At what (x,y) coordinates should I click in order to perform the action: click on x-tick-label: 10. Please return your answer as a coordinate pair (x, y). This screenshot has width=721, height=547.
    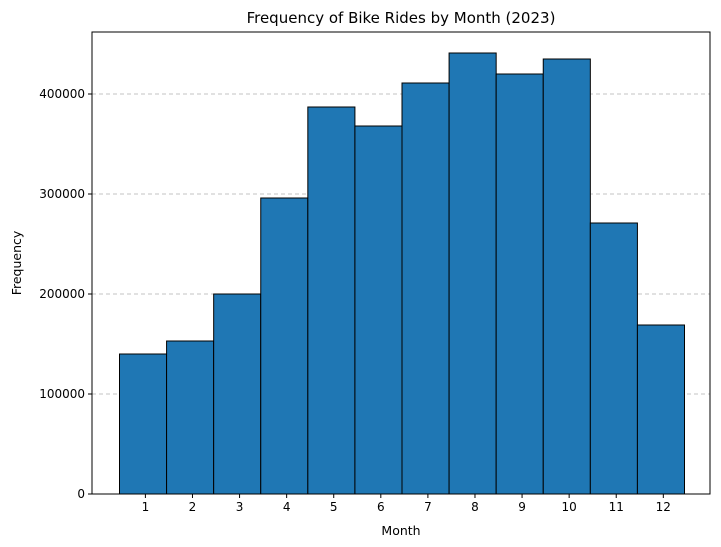
    Looking at the image, I should click on (569, 507).